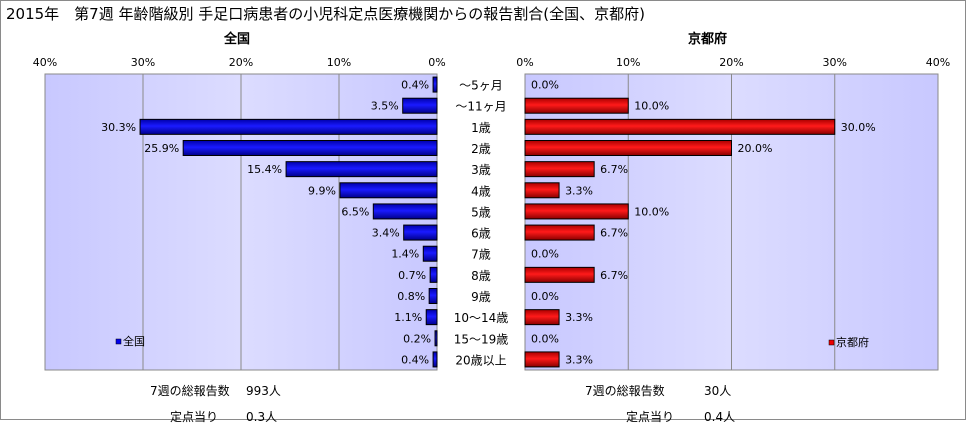  Describe the element at coordinates (720, 417) in the screenshot. I see `right-per-value: 0.4人` at that location.